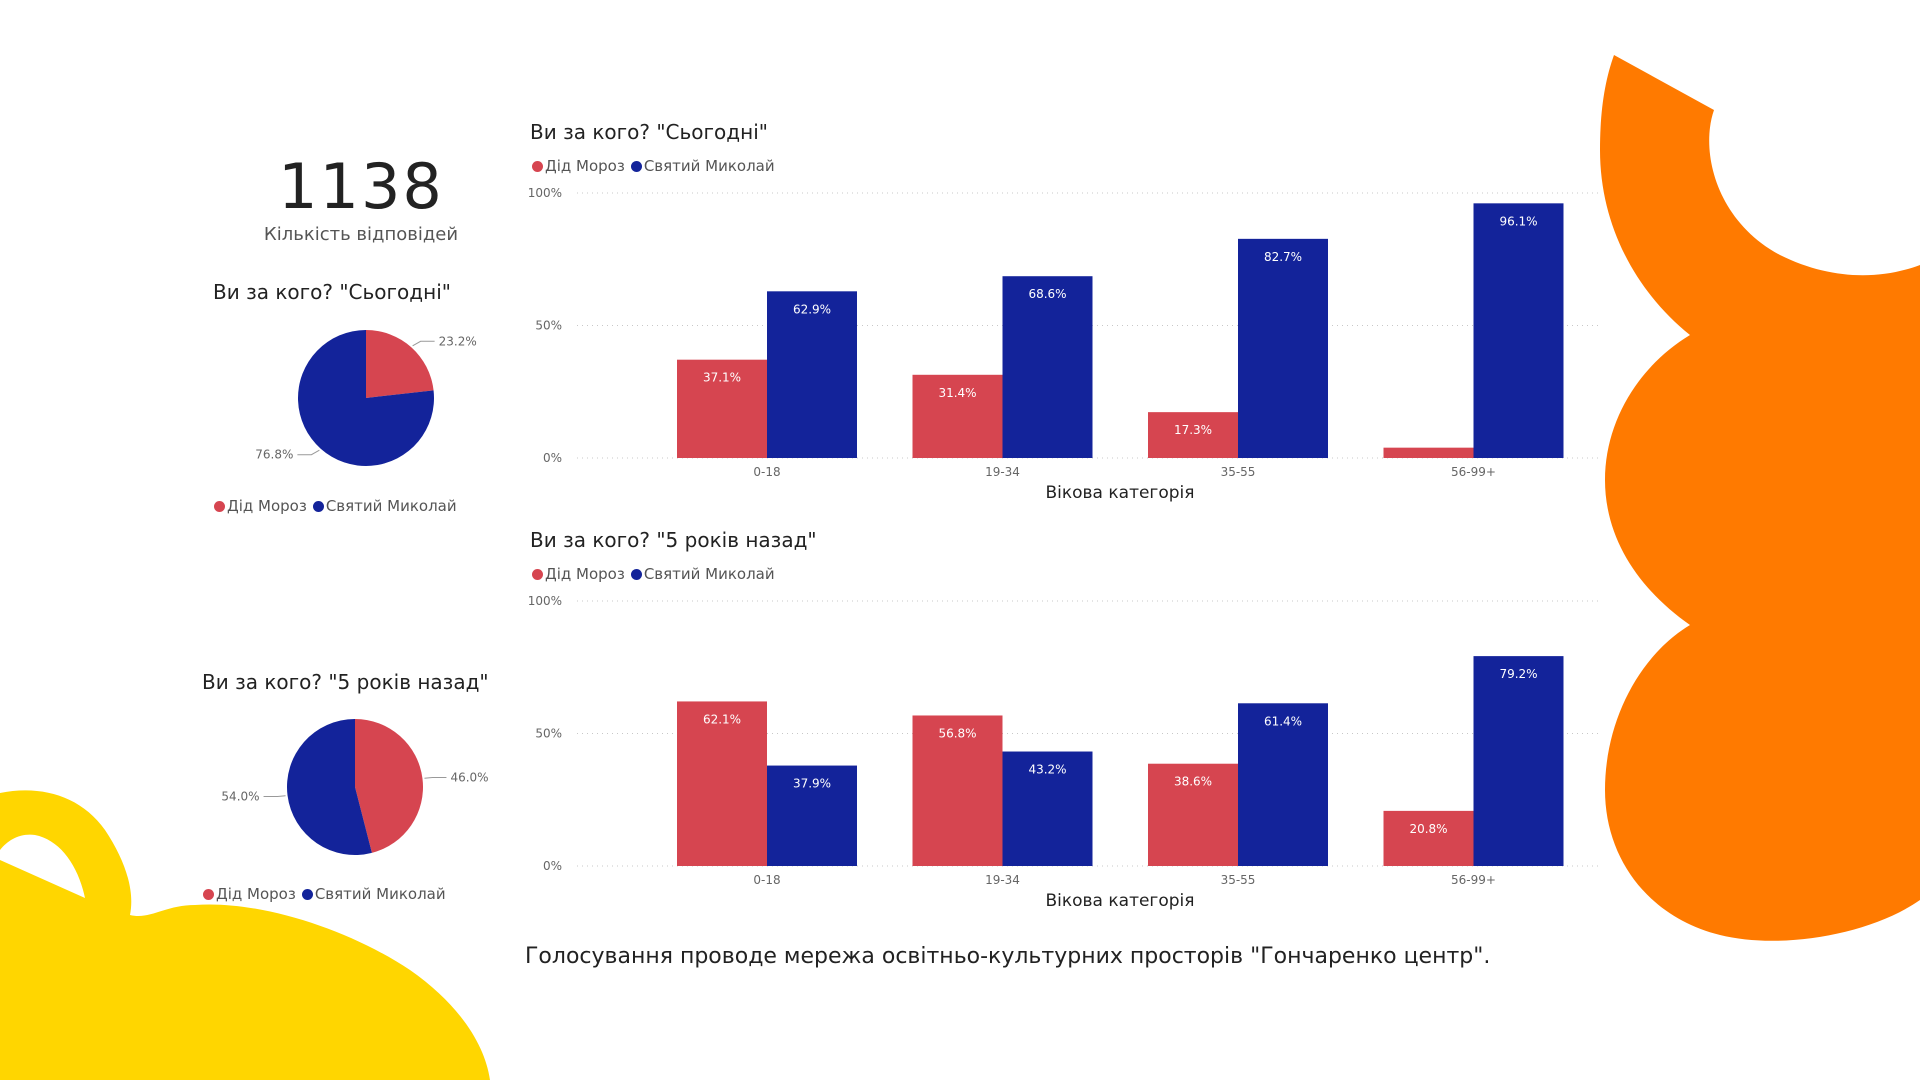 The width and height of the screenshot is (1920, 1080). Describe the element at coordinates (332, 292) in the screenshot. I see `pie-today-title: Ви за кого? "Сьогодні"` at that location.